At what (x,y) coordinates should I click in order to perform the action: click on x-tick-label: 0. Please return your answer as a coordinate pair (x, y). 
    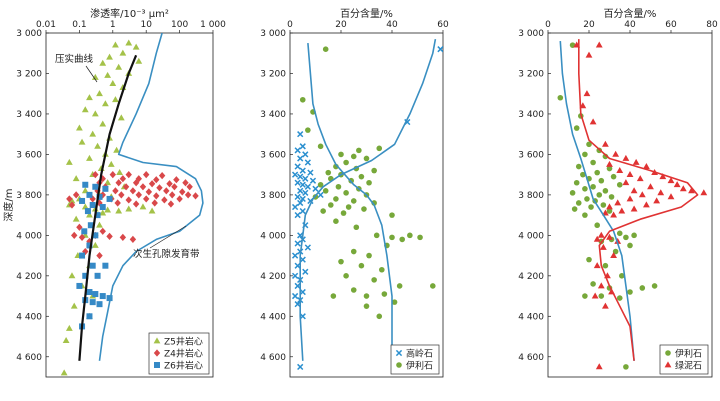
    Looking at the image, I should click on (548, 25).